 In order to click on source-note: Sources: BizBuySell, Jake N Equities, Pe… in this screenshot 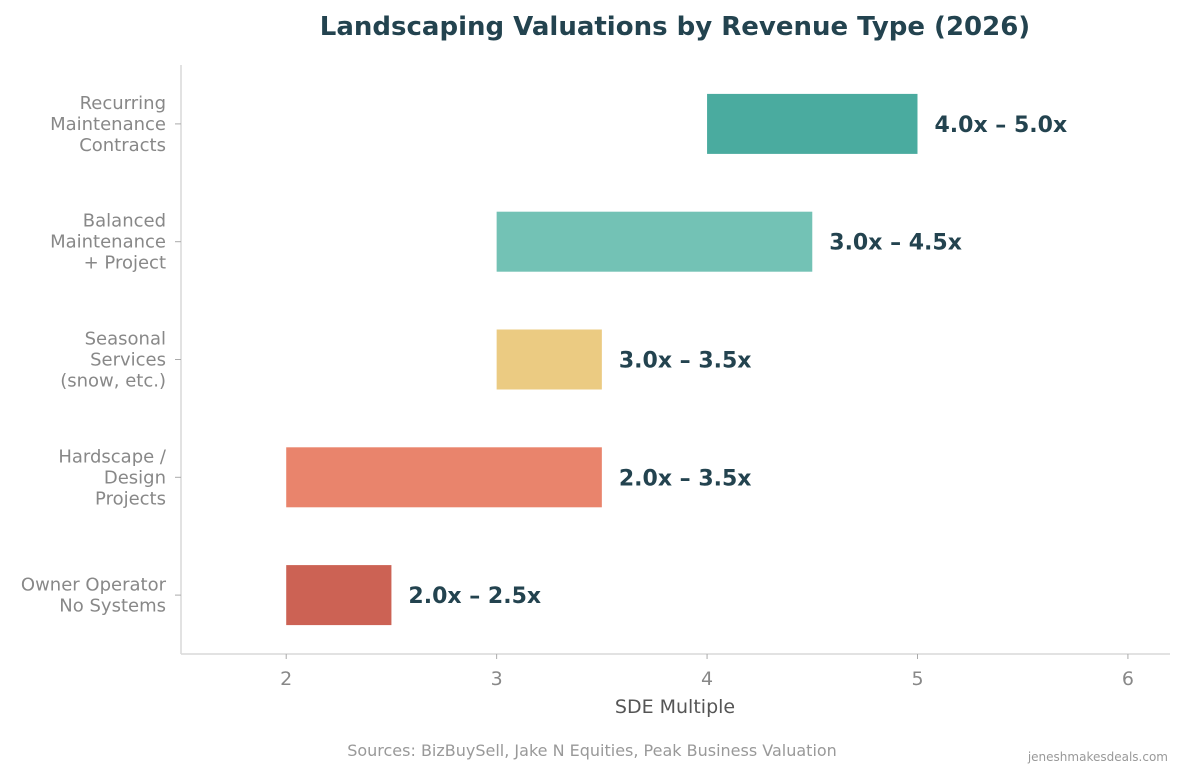, I will do `click(592, 750)`.